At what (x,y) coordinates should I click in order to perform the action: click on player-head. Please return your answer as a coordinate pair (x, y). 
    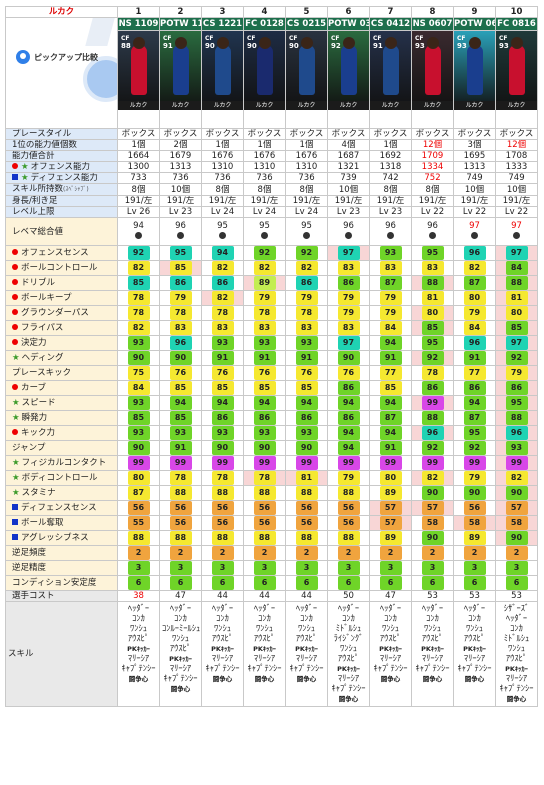
    Looking at the image, I should click on (432, 43).